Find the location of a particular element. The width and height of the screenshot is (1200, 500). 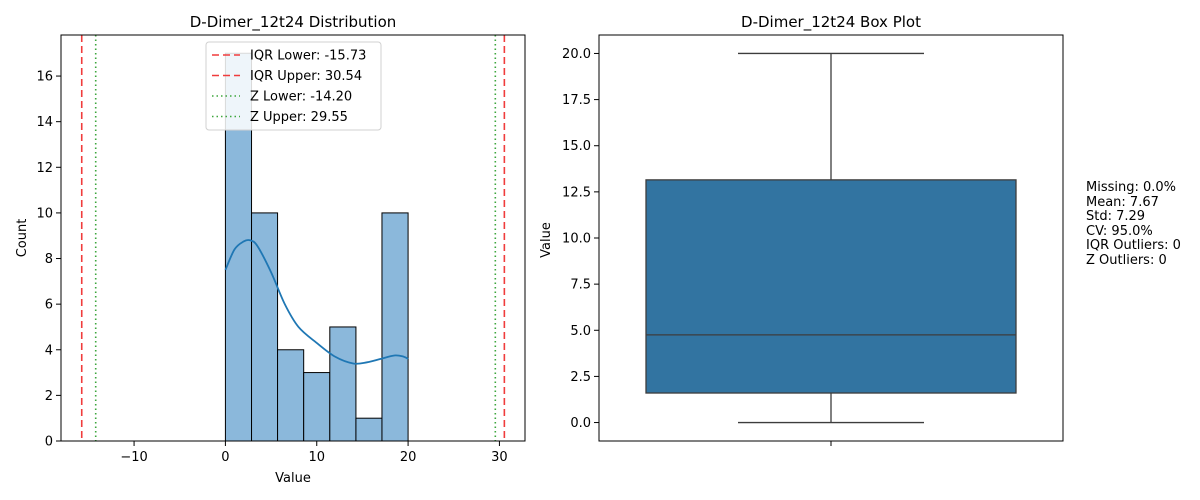

y-tick-label: 20.0 is located at coordinates (576, 54).